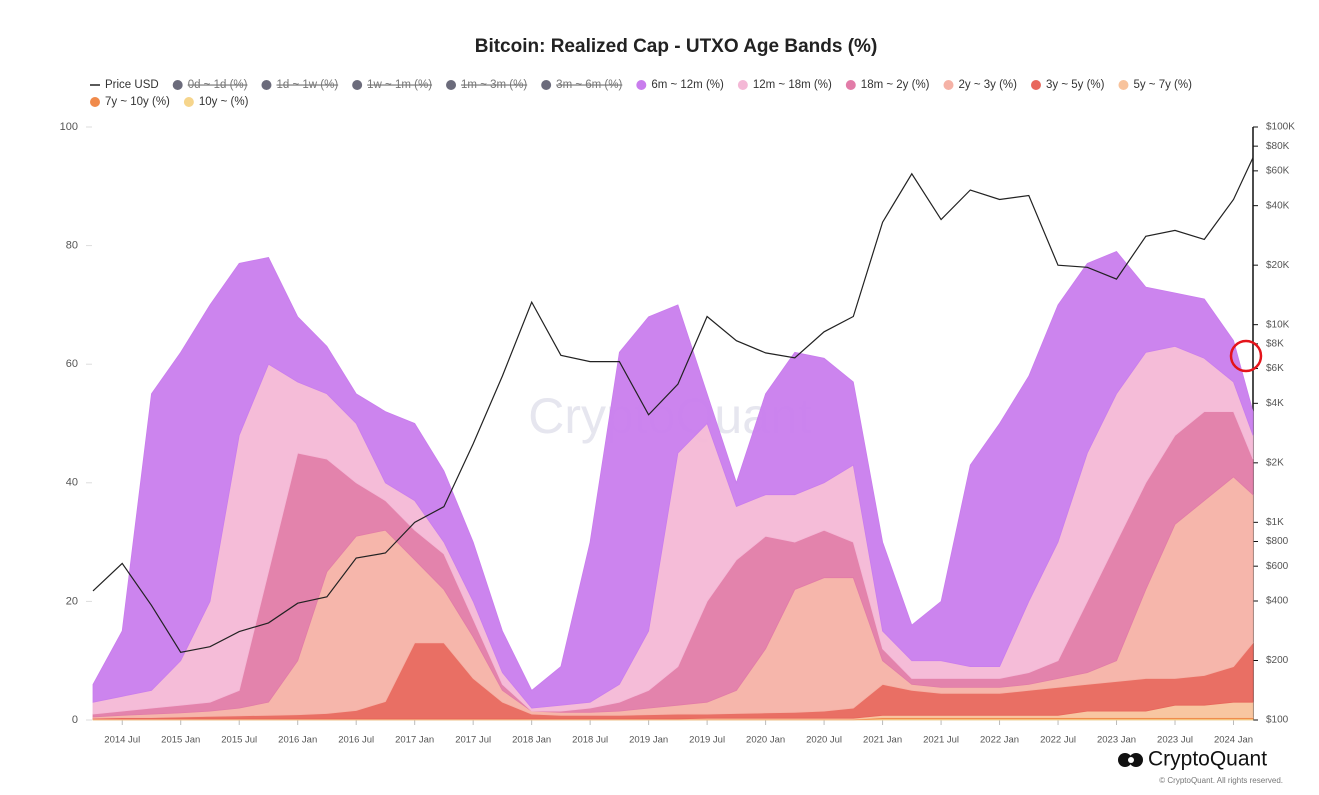  Describe the element at coordinates (72, 246) in the screenshot. I see `y-tick-label: 80` at that location.